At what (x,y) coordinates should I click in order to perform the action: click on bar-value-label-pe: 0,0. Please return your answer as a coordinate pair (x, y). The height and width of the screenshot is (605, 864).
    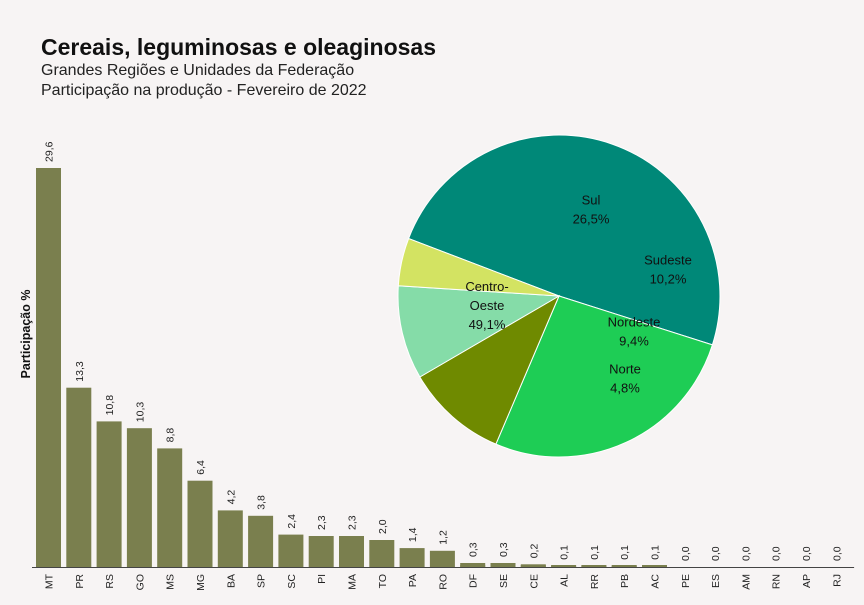
    Looking at the image, I should click on (686, 553).